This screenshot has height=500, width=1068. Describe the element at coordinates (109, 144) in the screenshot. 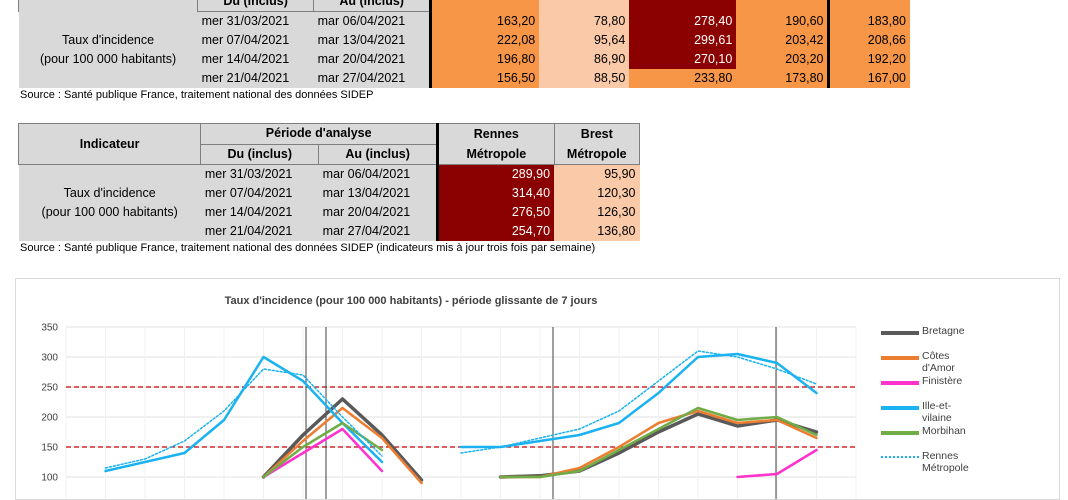

I see `indicateur-header: Indicateur` at that location.